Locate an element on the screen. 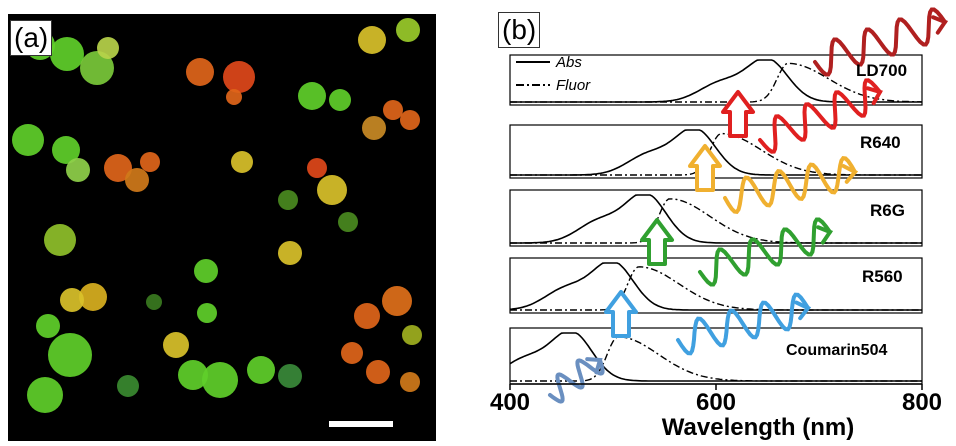  excitation-arrows is located at coordinates (679, 214).